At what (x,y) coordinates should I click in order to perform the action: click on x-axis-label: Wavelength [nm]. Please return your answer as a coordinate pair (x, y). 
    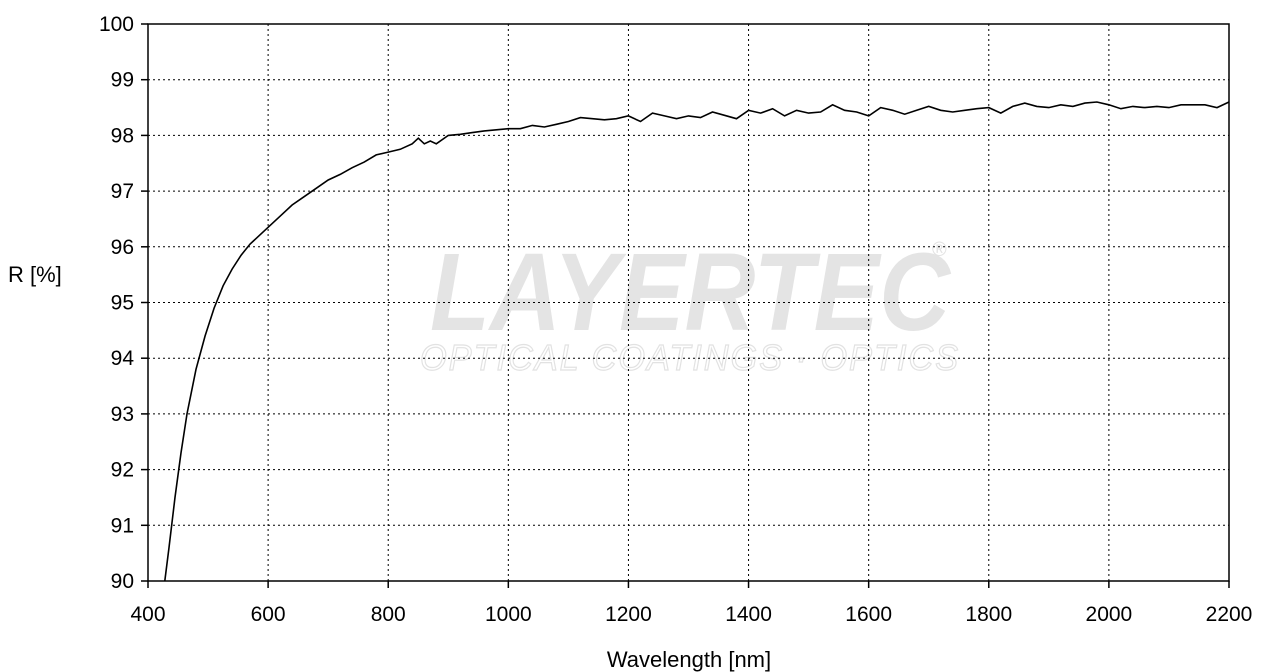
    Looking at the image, I should click on (689, 659).